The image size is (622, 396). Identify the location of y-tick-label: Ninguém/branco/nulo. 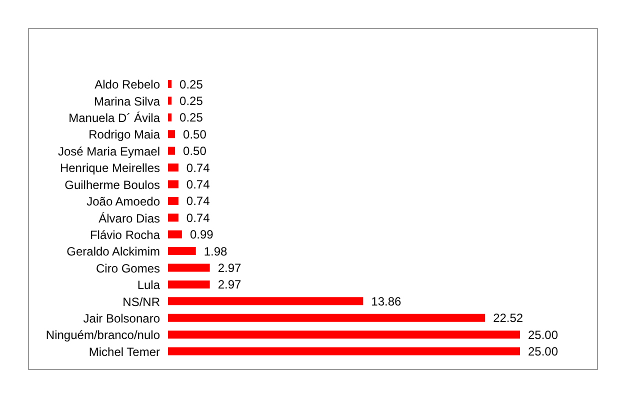
(103, 335).